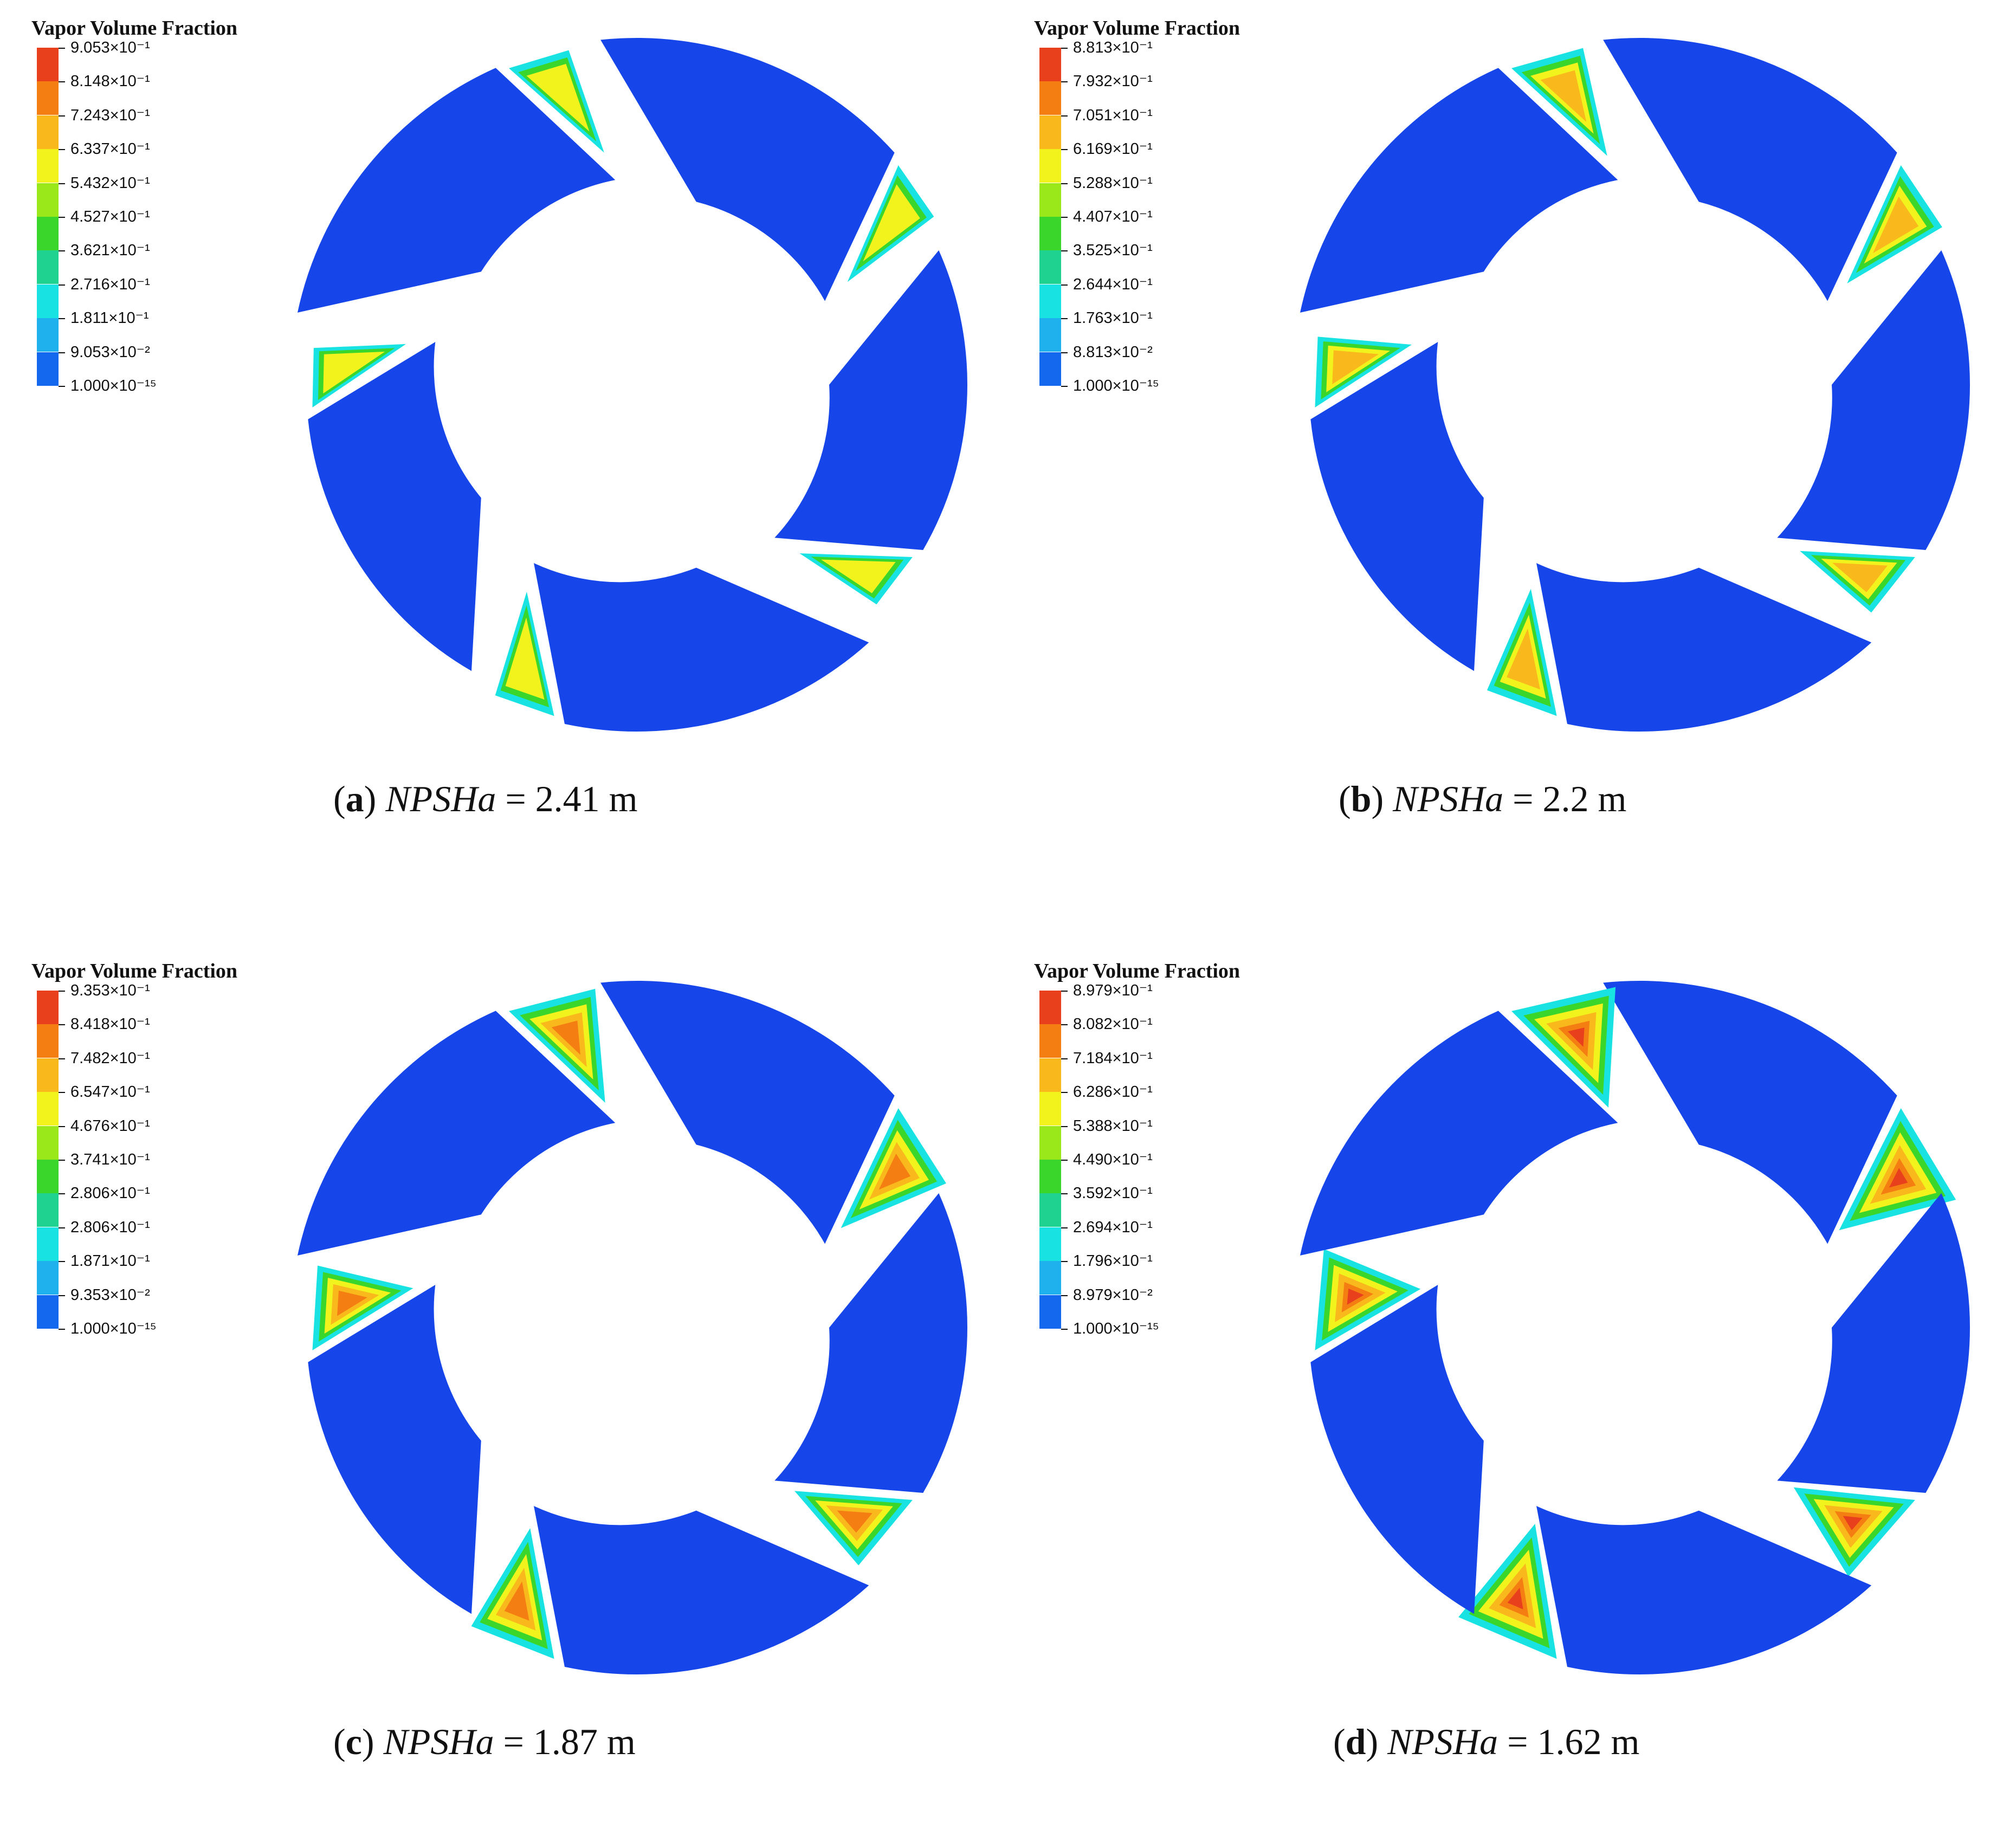 This screenshot has width=2016, height=1837. Describe the element at coordinates (1113, 1227) in the screenshot. I see `legend-tick-label: 2.694×10⁻¹` at that location.